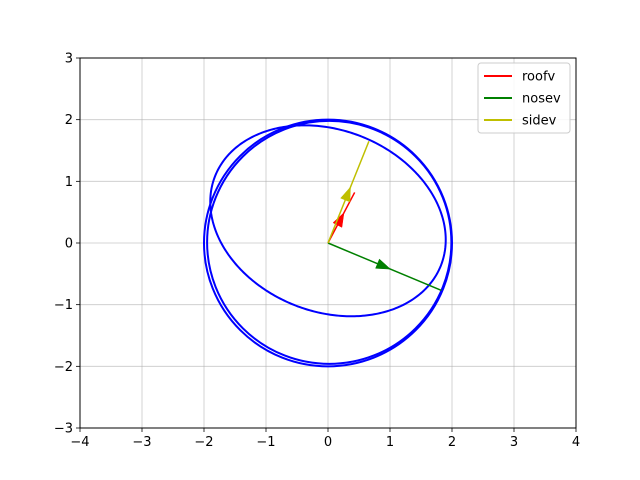 Image resolution: width=640 pixels, height=480 pixels. Describe the element at coordinates (69, 182) in the screenshot. I see `y-tick-label: 1` at that location.